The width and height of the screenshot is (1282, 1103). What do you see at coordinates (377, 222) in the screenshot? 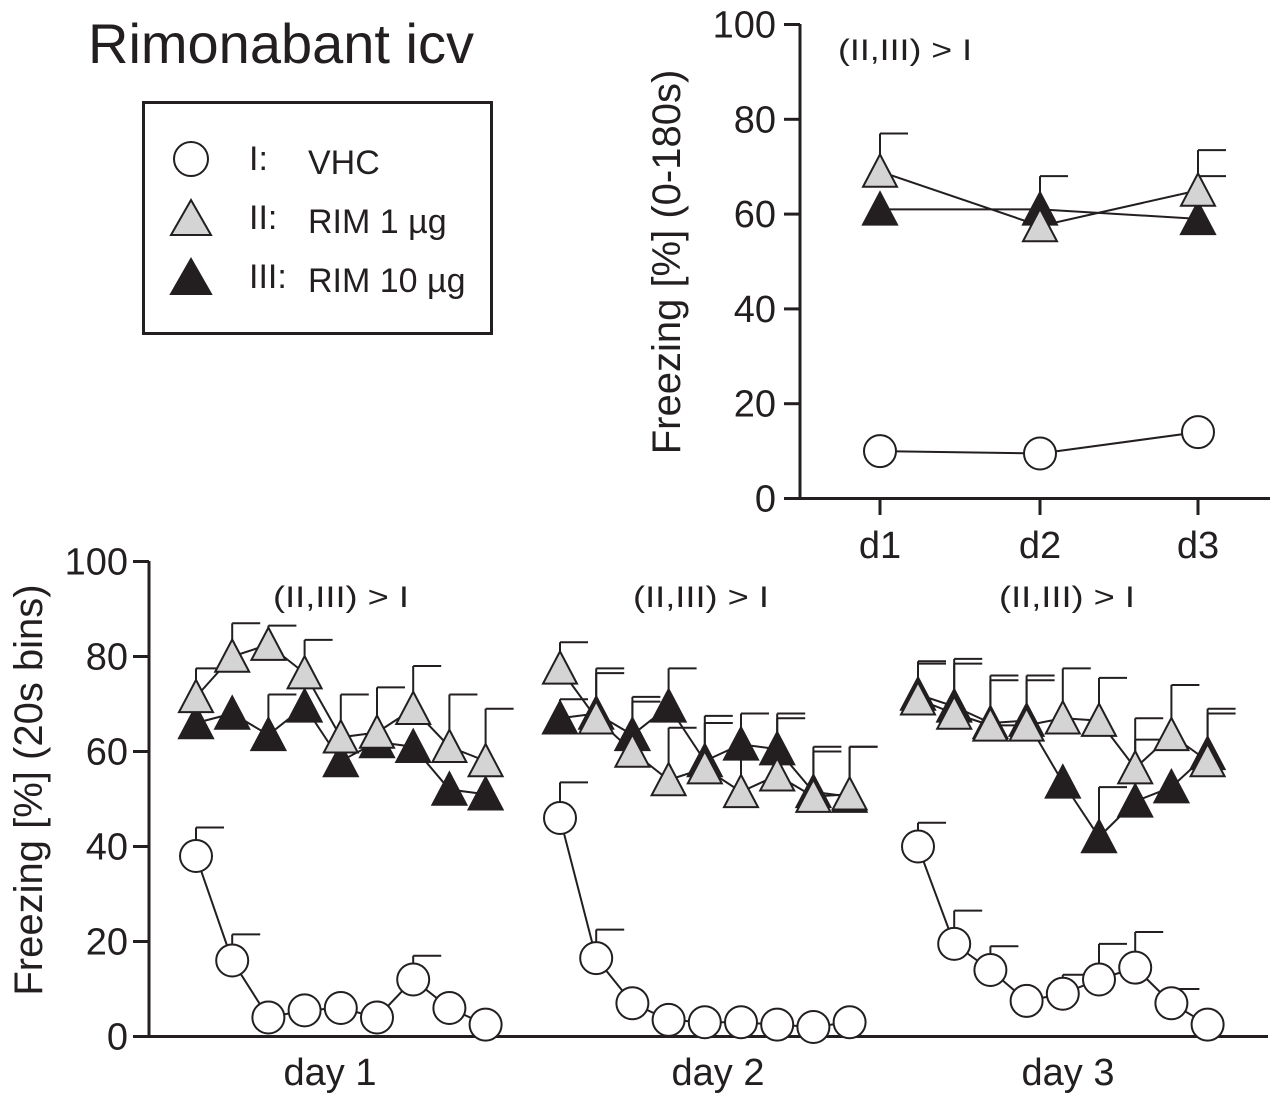
I see `legend-label: RIM 1 µg` at bounding box center [377, 222].